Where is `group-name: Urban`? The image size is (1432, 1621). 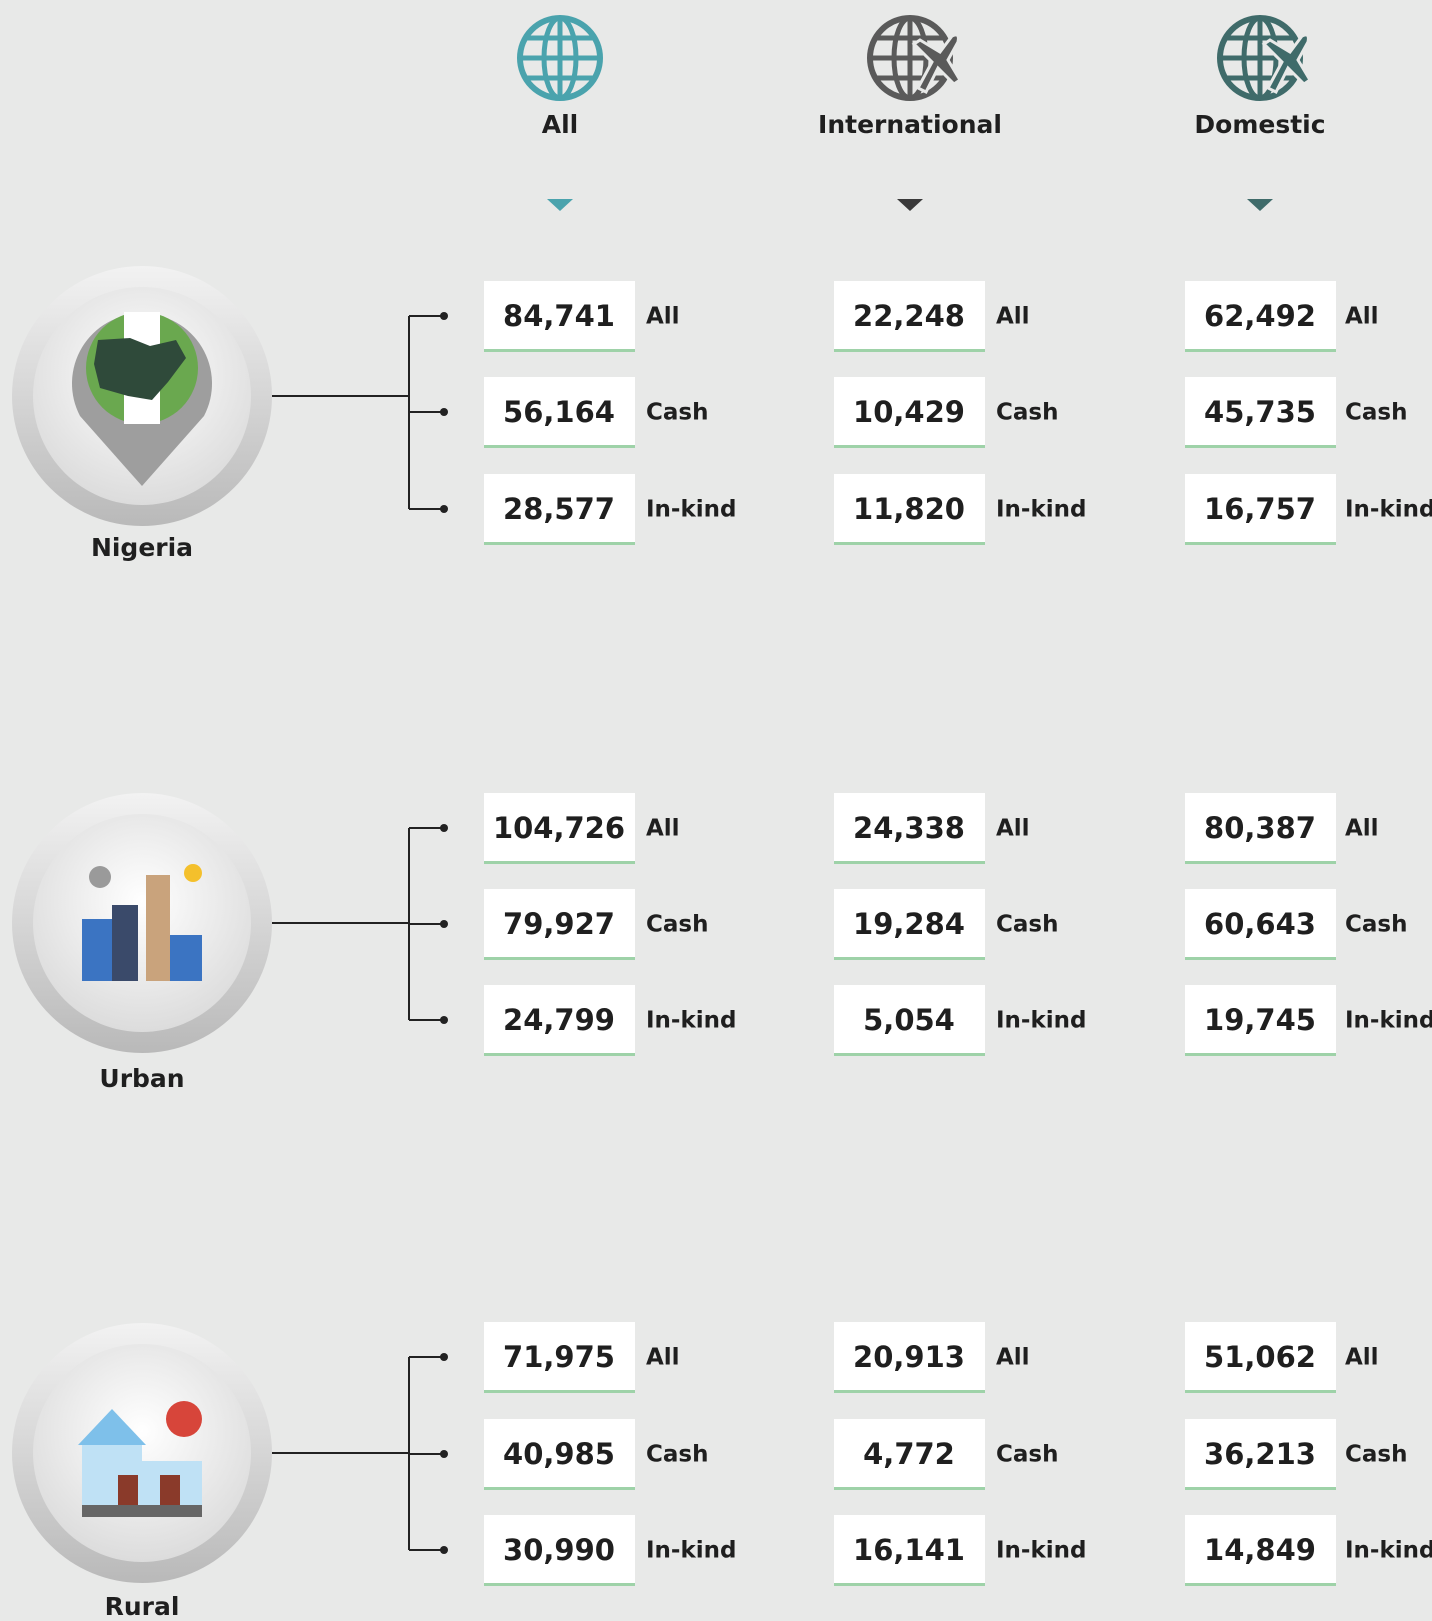
group-name: Urban is located at coordinates (141, 1078).